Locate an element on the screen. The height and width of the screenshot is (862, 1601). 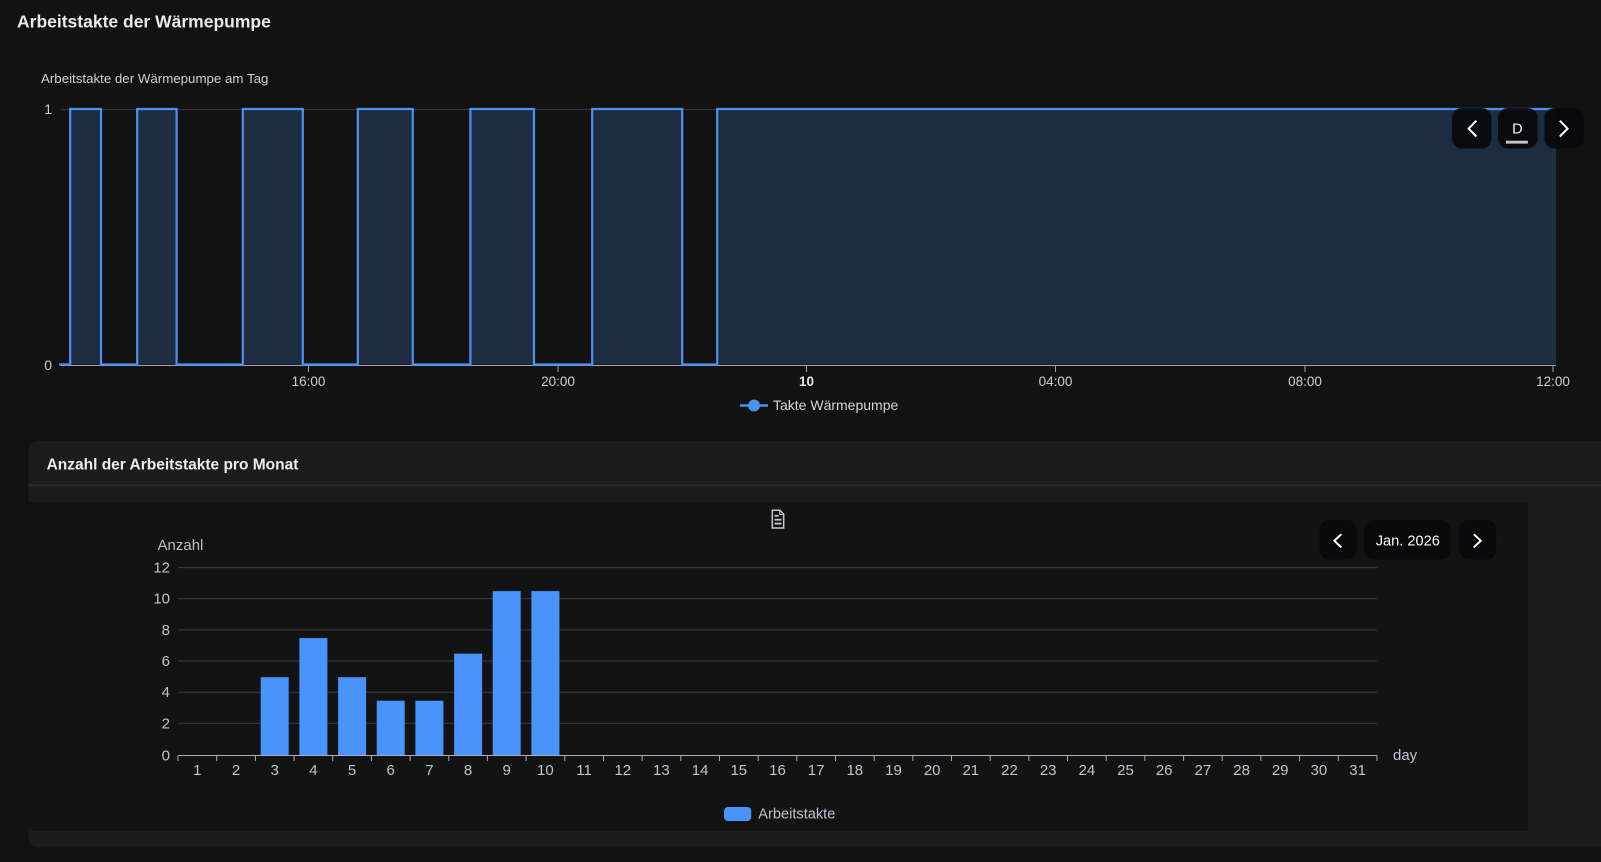
svg-text: 13 is located at coordinates (661, 770).